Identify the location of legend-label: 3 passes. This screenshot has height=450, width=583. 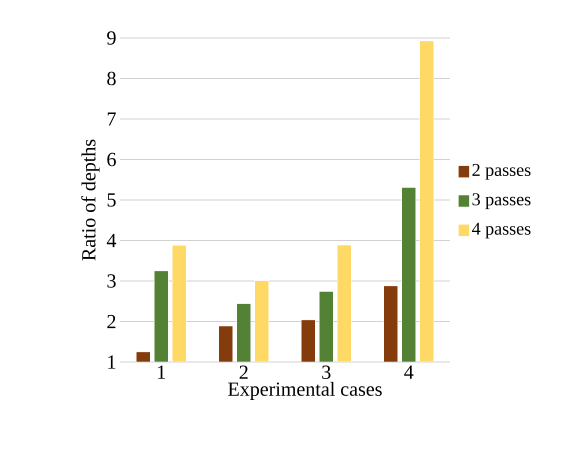
(501, 201).